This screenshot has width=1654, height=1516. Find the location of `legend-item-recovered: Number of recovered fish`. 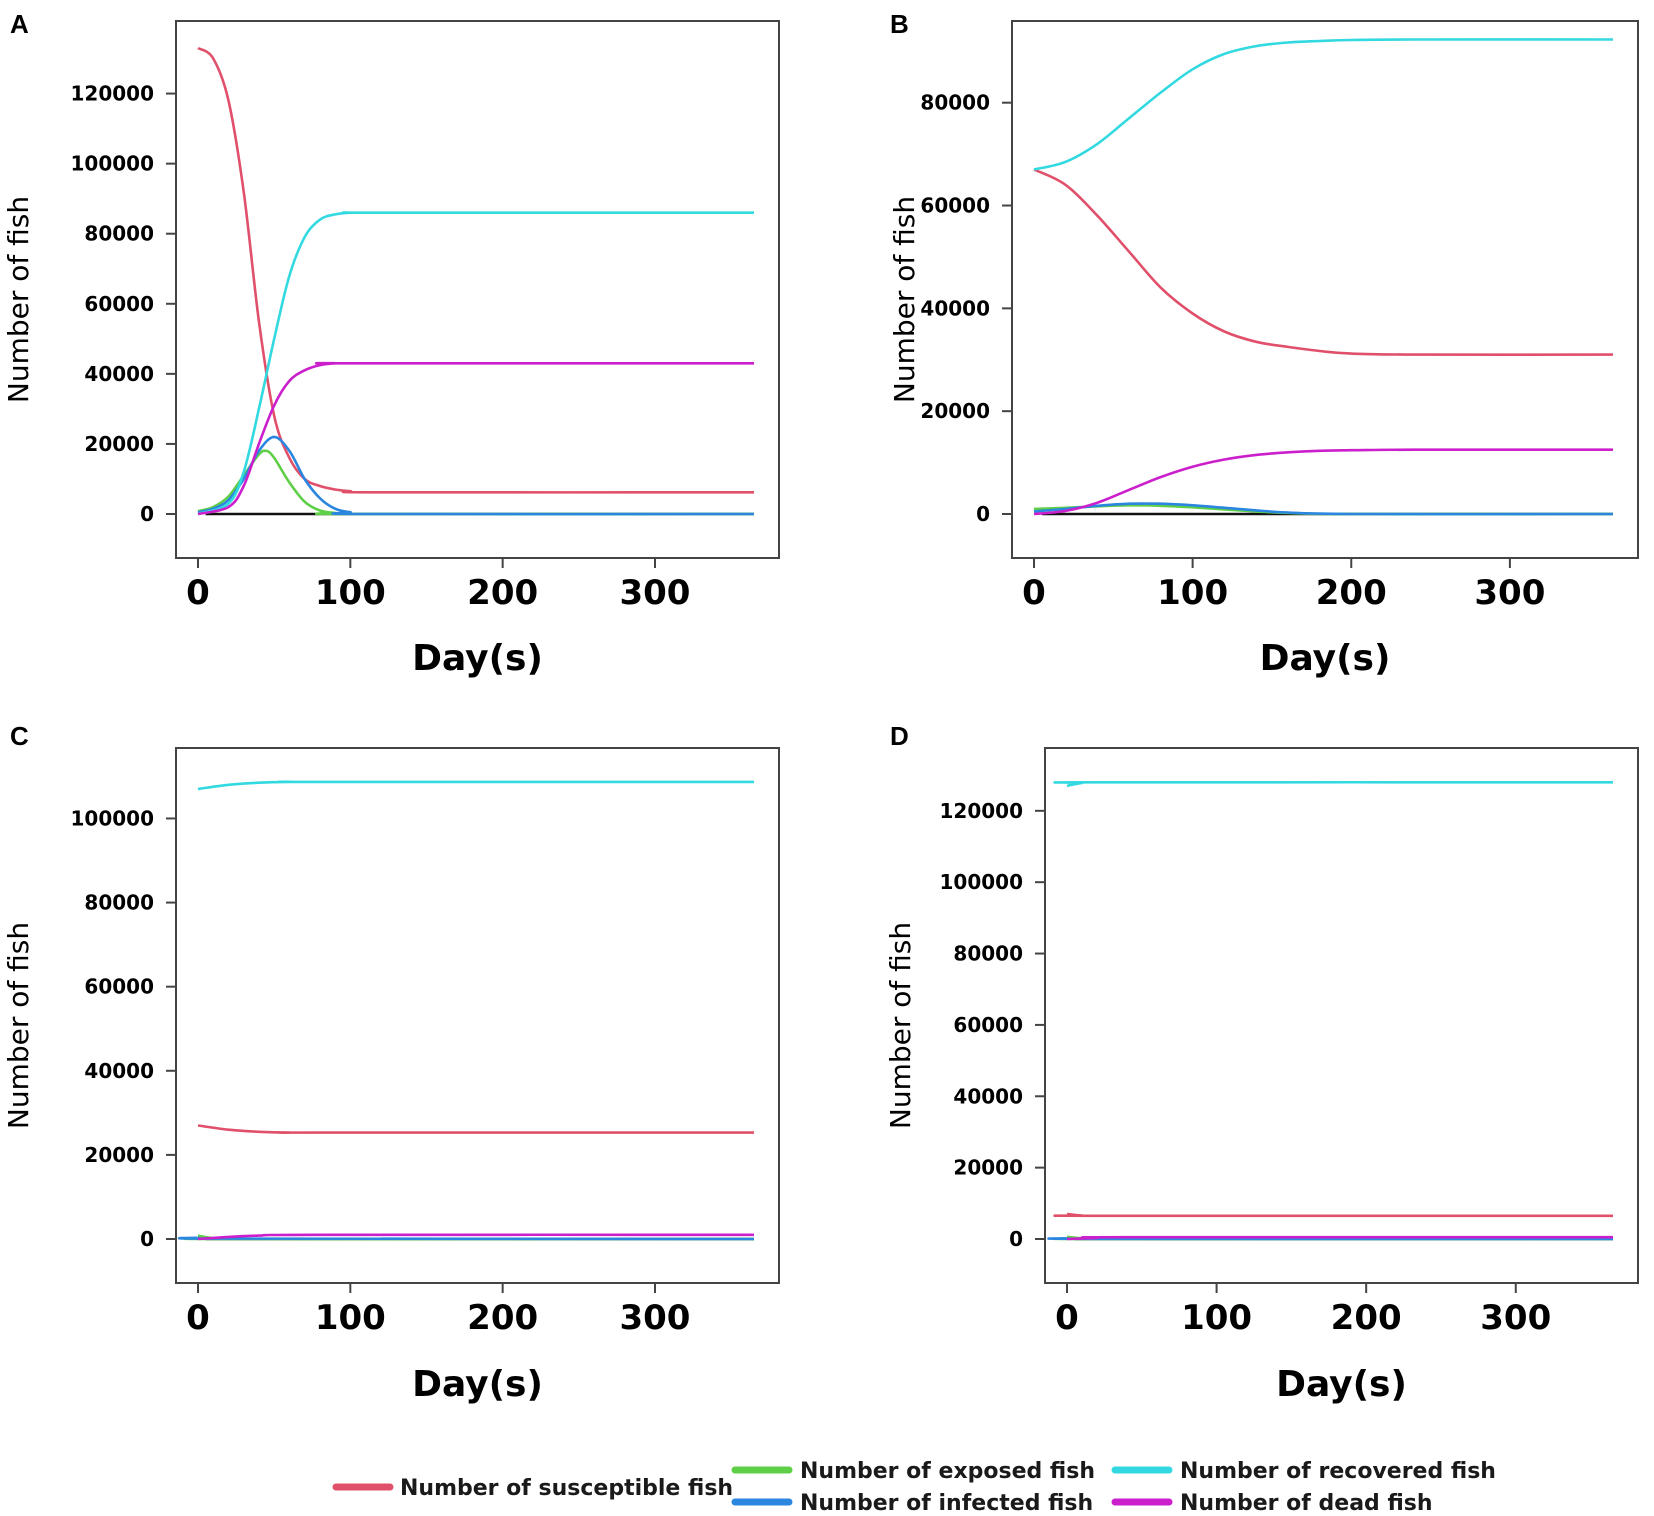

legend-item-recovered: Number of recovered fish is located at coordinates (1303, 1471).